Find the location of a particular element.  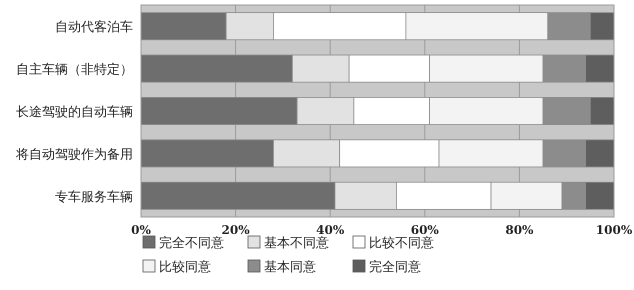

x-tick-label: 0% is located at coordinates (141, 230).